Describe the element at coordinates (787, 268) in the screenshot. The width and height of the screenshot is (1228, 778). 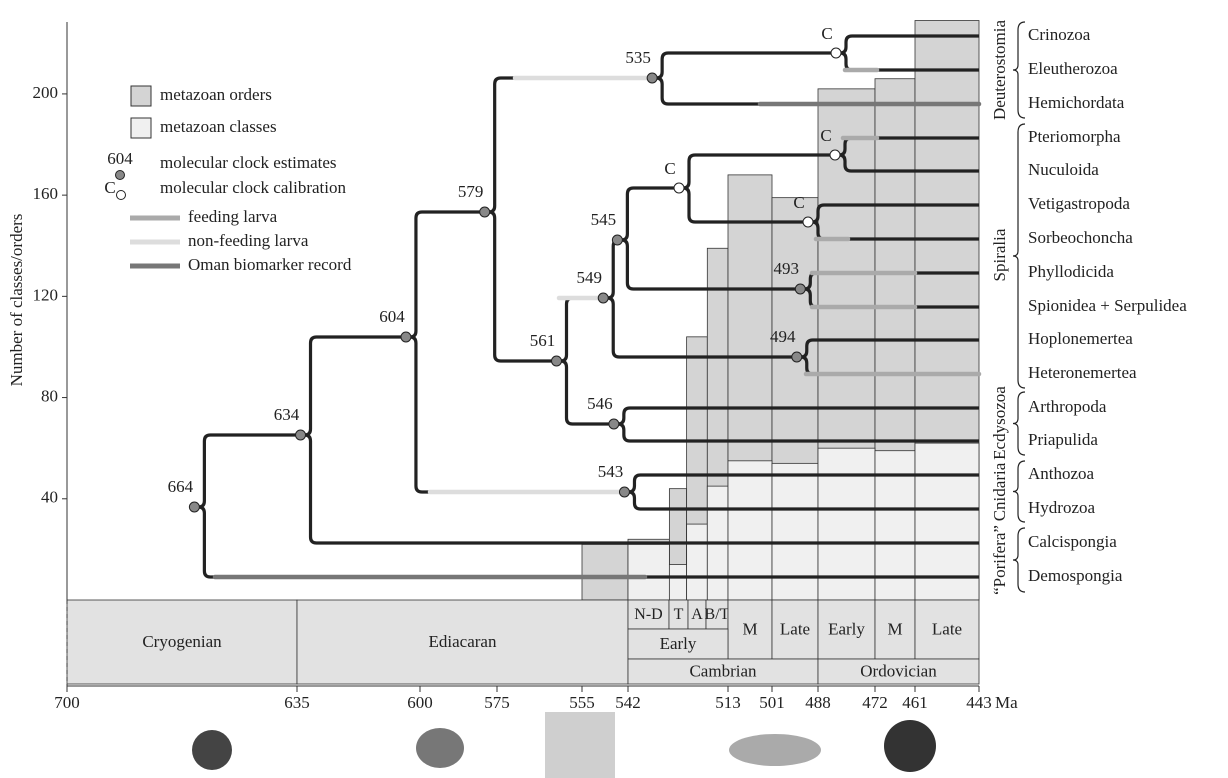
I see `node-label: 493` at that location.